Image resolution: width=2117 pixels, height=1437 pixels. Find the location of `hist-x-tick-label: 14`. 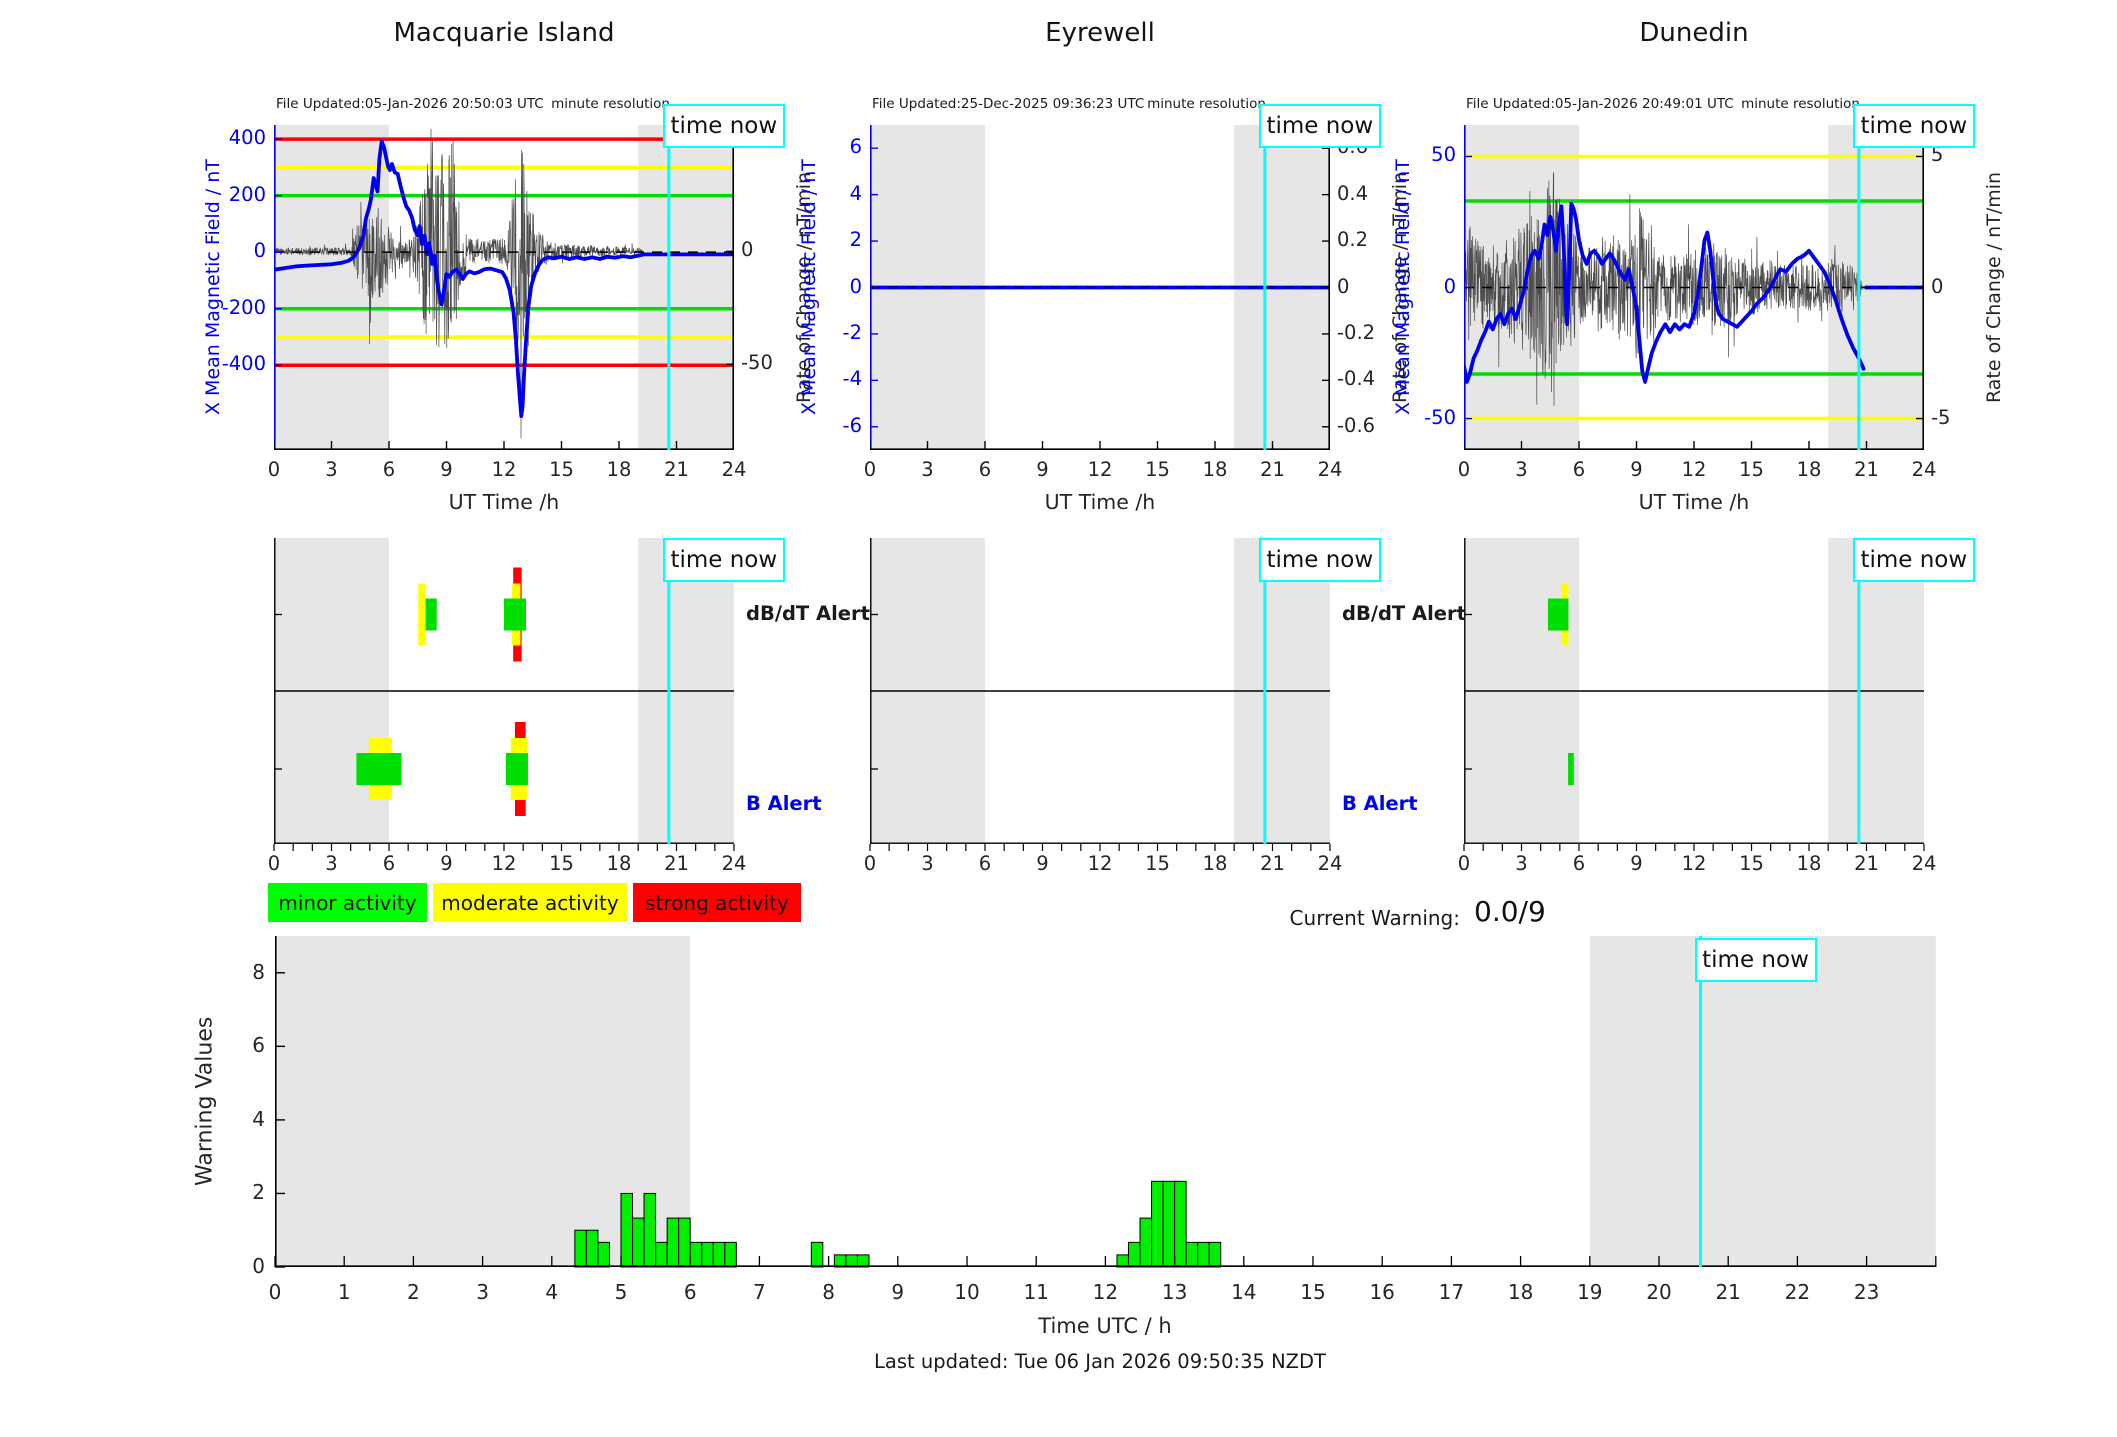

hist-x-tick-label: 14 is located at coordinates (1244, 1292).